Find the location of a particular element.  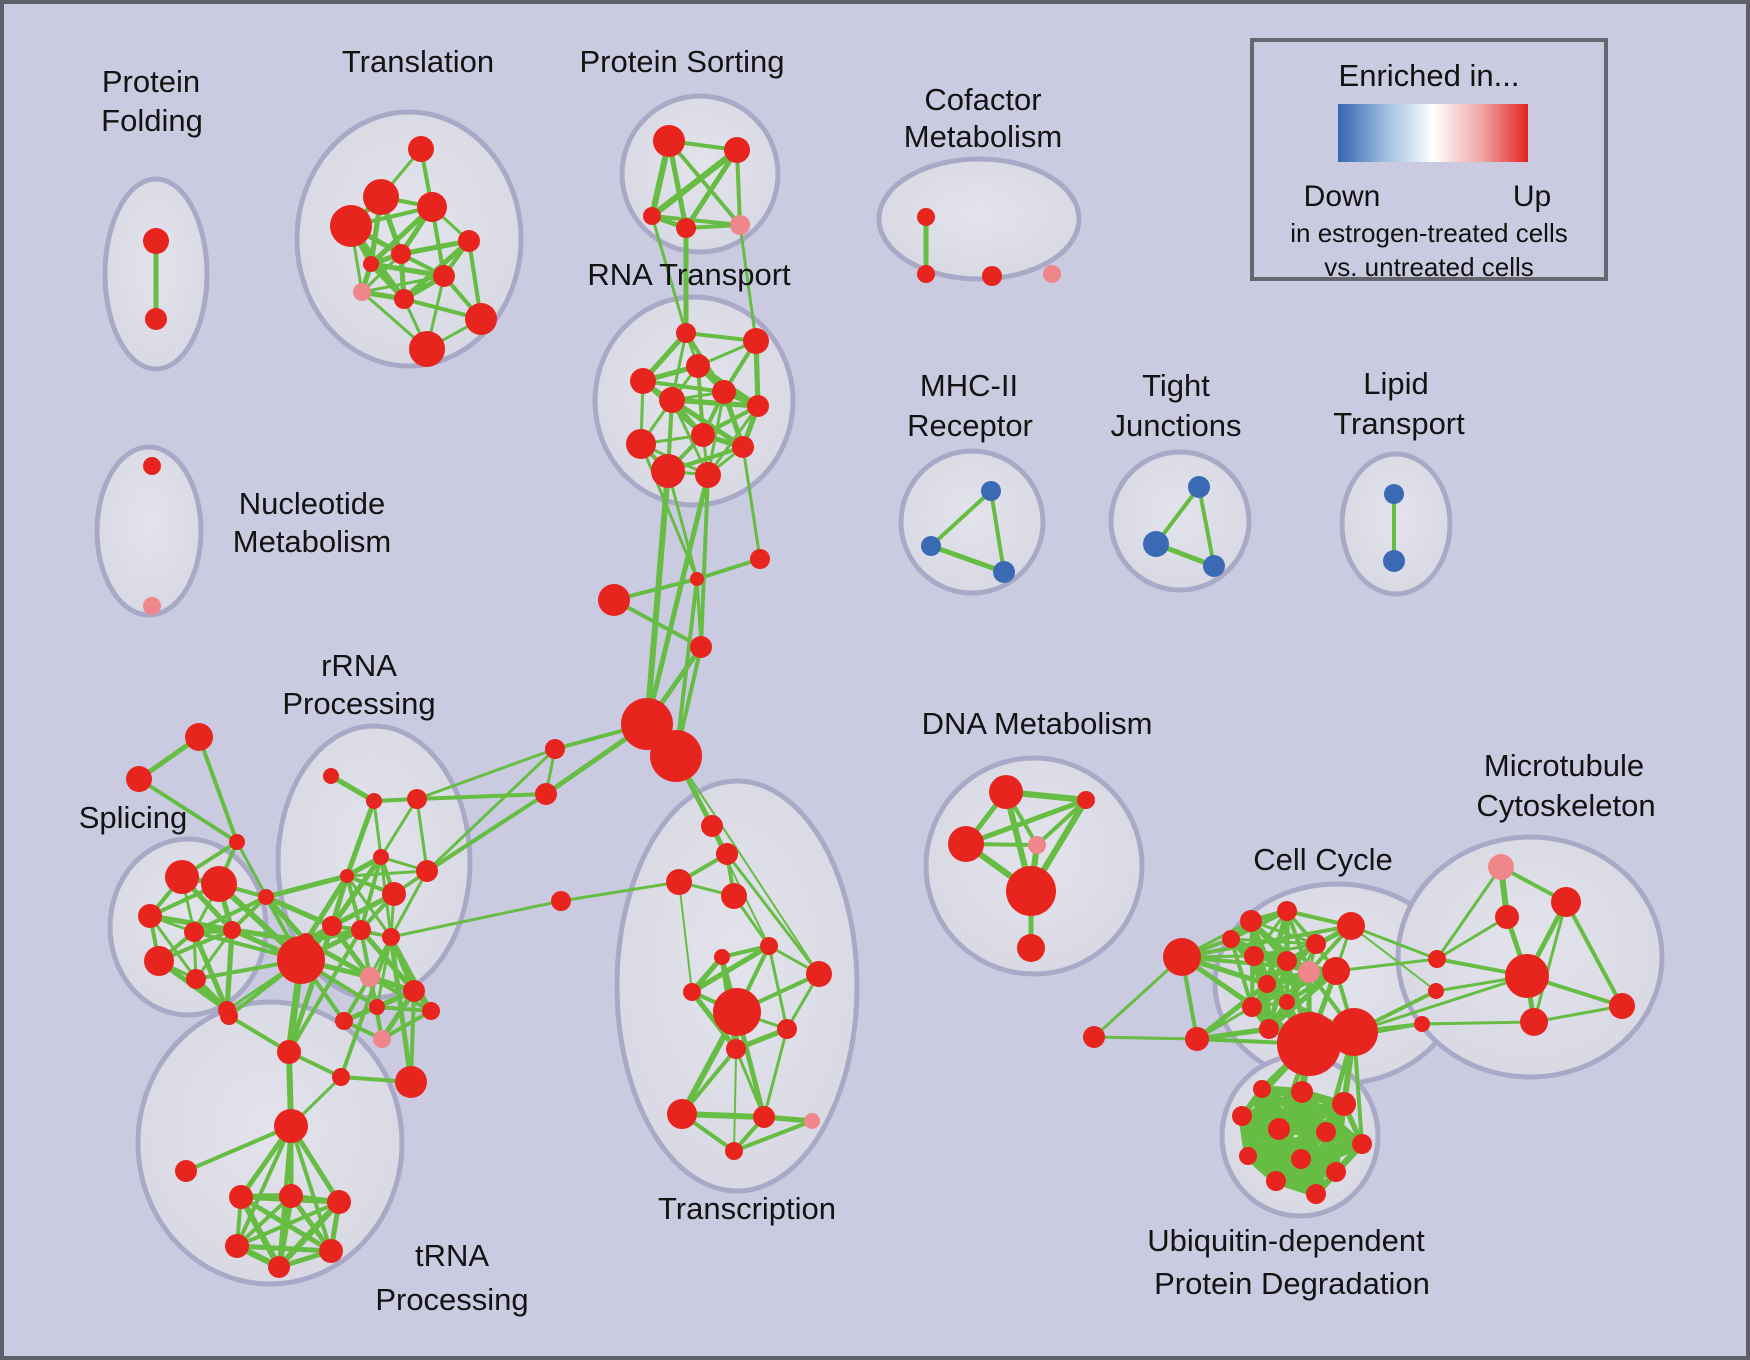

cluster-label-mhc-1: MHC-II is located at coordinates (969, 385).